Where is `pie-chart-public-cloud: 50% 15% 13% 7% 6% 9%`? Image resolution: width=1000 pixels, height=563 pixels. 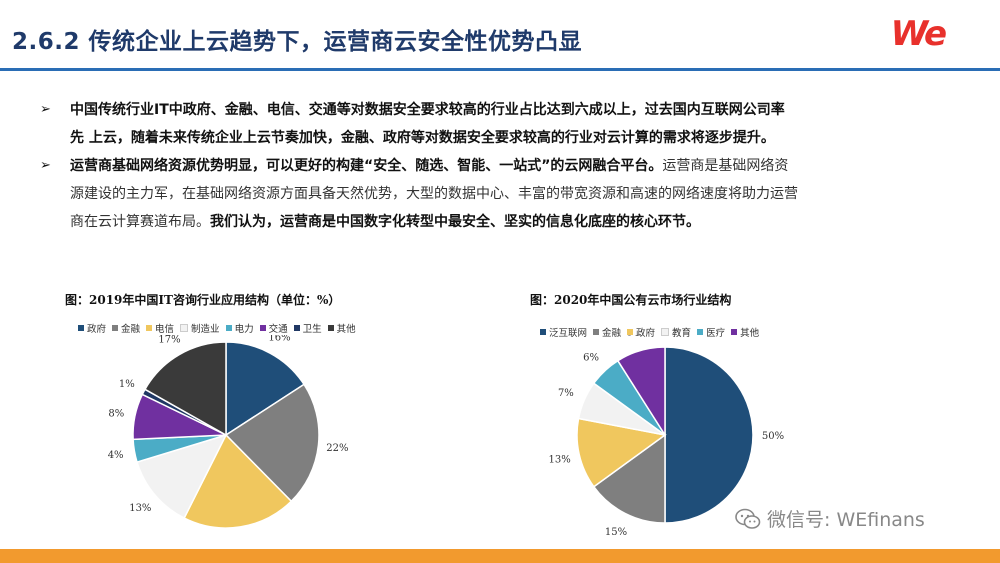
pie-chart-public-cloud: 50% 15% 13% 7% 6% 9% is located at coordinates (666, 436).